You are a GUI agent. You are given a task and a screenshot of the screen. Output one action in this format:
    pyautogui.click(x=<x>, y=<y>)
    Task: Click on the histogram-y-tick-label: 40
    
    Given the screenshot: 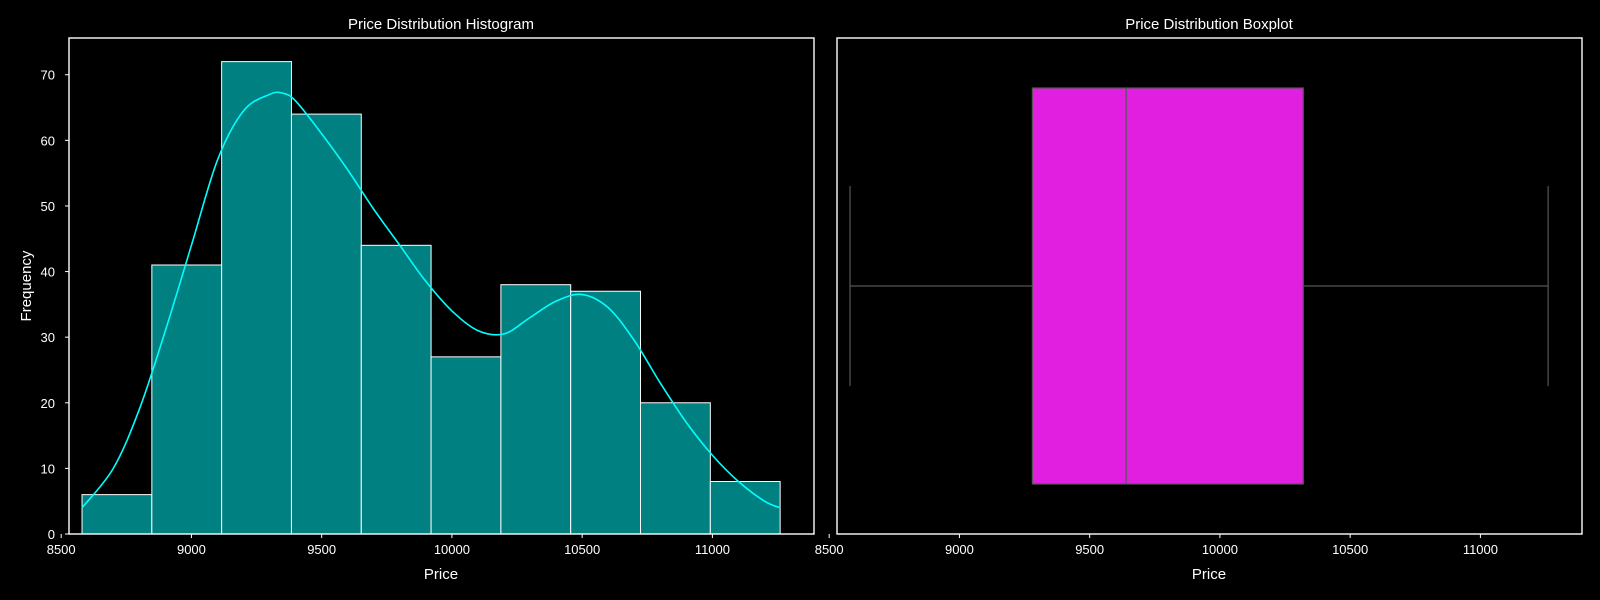 What is the action you would take?
    pyautogui.click(x=48, y=272)
    